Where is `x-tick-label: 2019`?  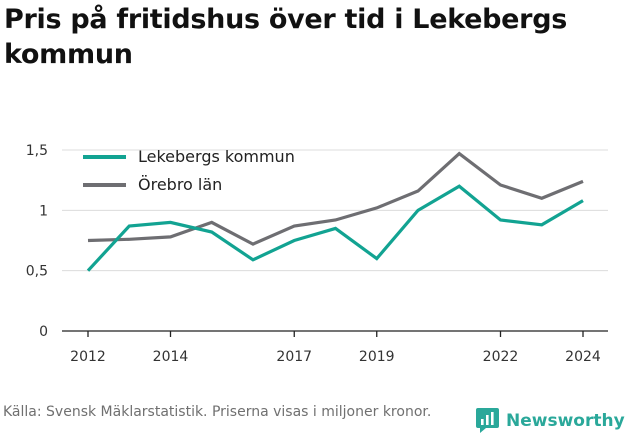
x-tick-label: 2019 is located at coordinates (377, 357).